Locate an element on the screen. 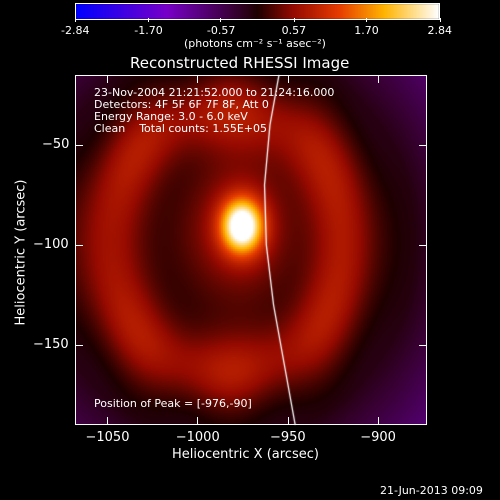 The height and width of the screenshot is (500, 500). footer-timestamp: 21-Jun-2013 09:09 is located at coordinates (431, 490).